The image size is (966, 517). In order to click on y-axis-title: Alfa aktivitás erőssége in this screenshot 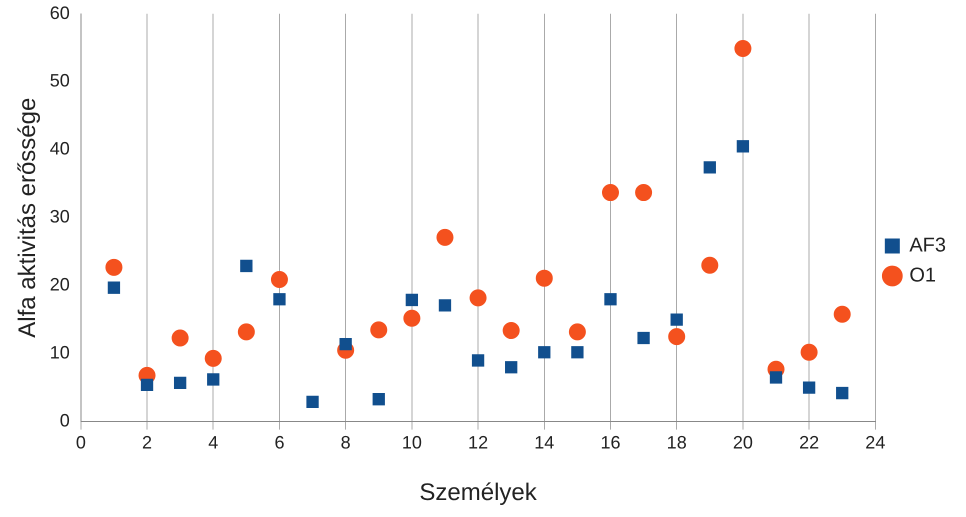, I will do `click(28, 218)`.